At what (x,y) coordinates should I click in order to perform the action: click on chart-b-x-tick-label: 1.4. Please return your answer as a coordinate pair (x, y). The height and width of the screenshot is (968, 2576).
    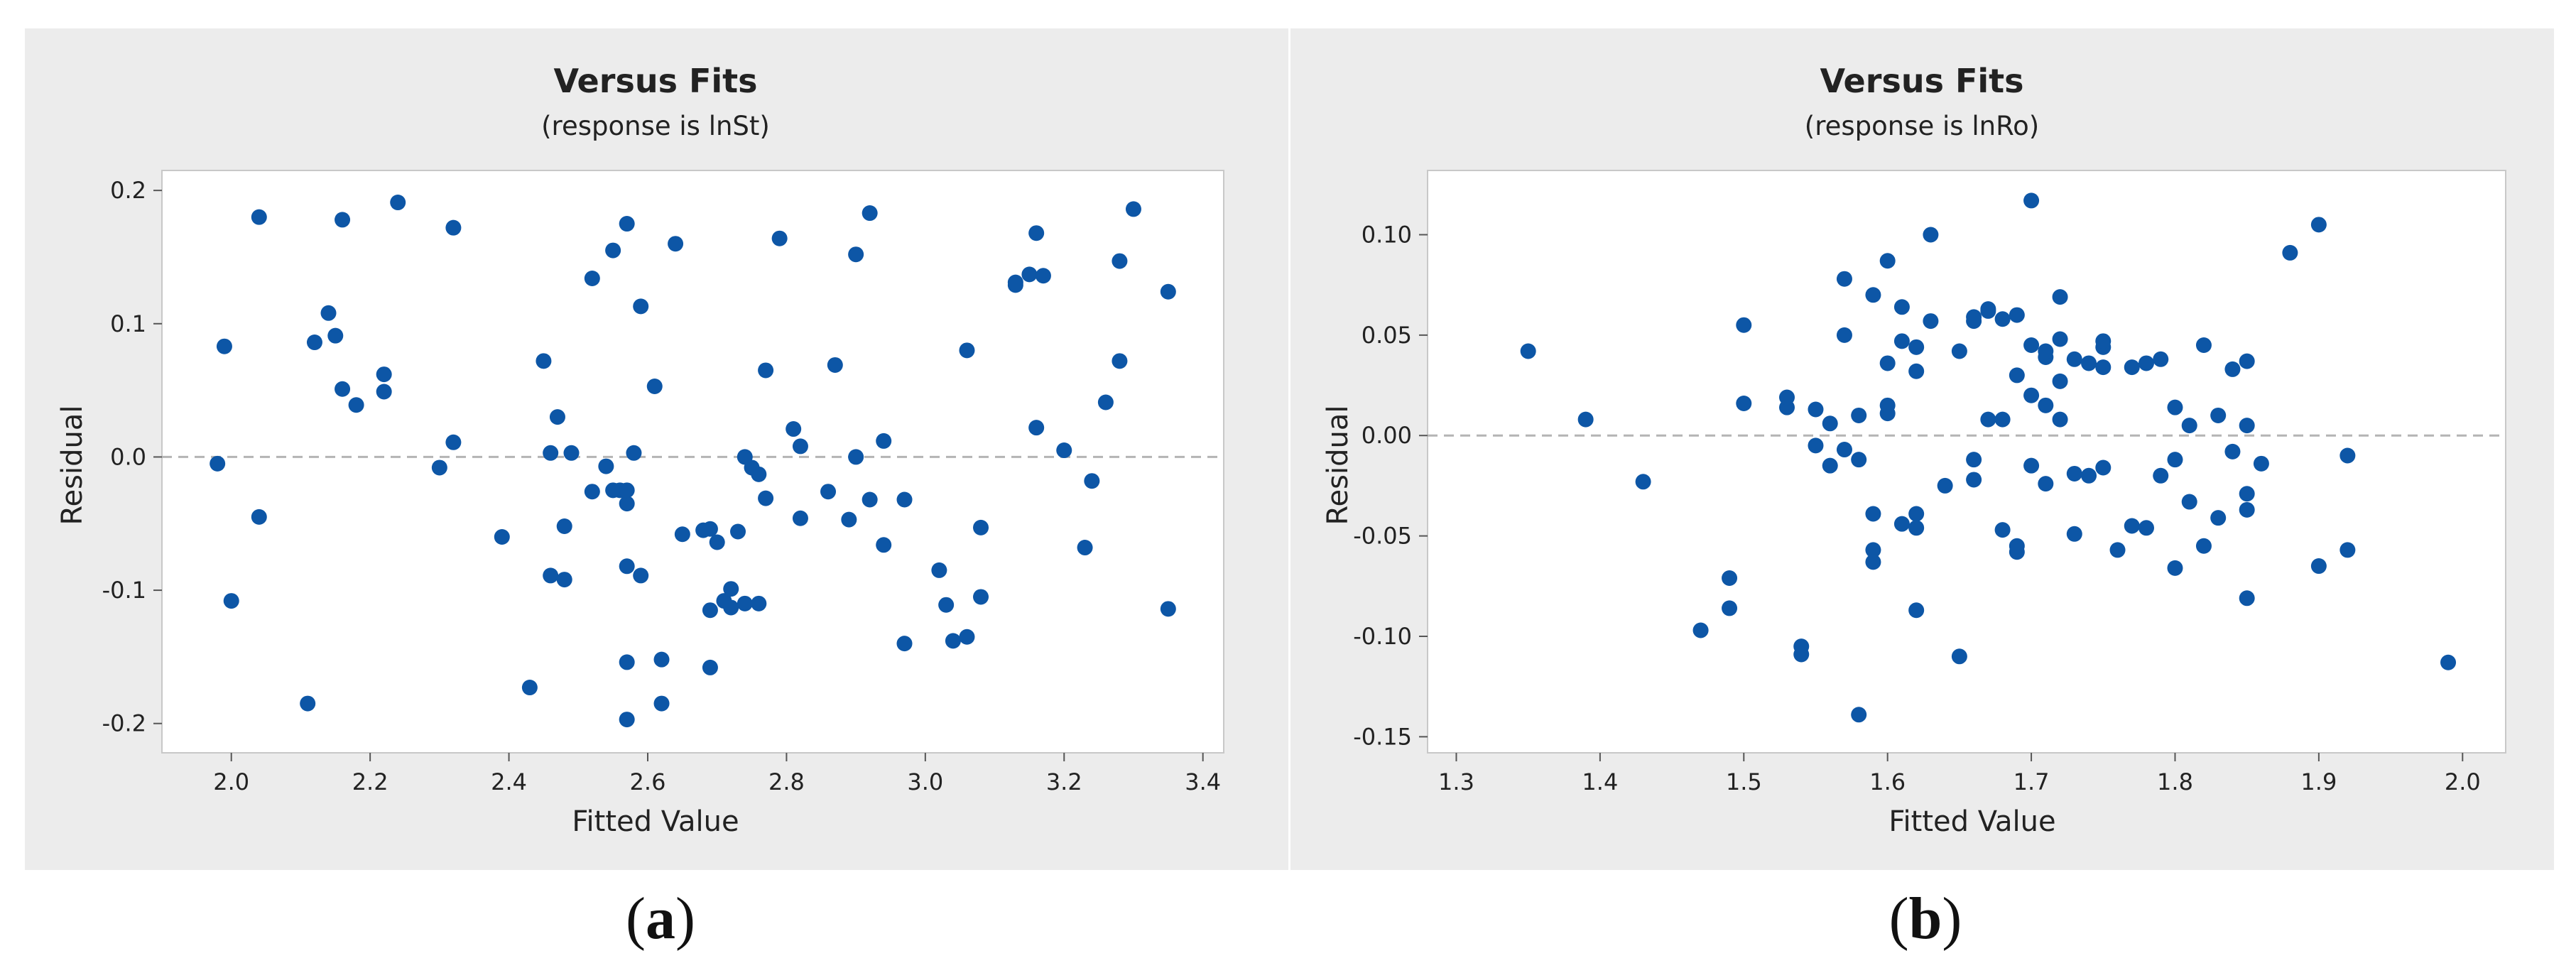
    Looking at the image, I should click on (1600, 781).